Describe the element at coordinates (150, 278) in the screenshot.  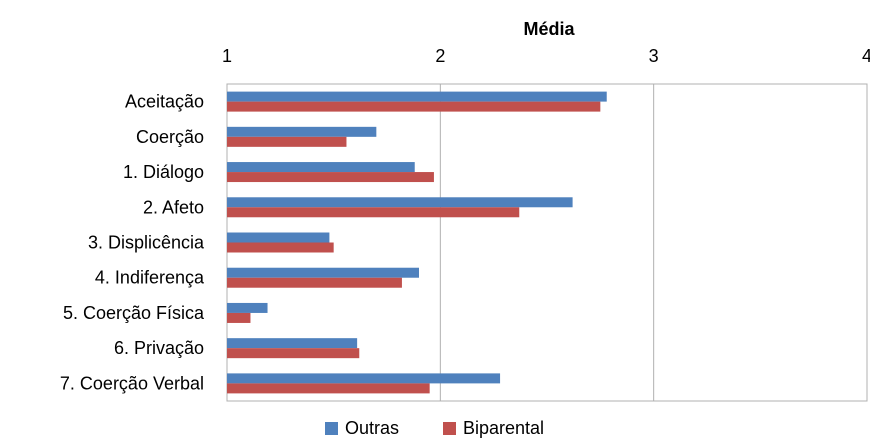
I see `category-label: 4. Indiferença` at that location.